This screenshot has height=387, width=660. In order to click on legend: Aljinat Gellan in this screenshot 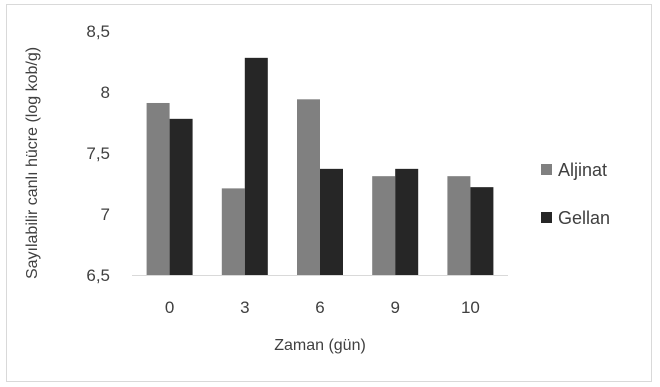, I will do `click(575, 194)`.